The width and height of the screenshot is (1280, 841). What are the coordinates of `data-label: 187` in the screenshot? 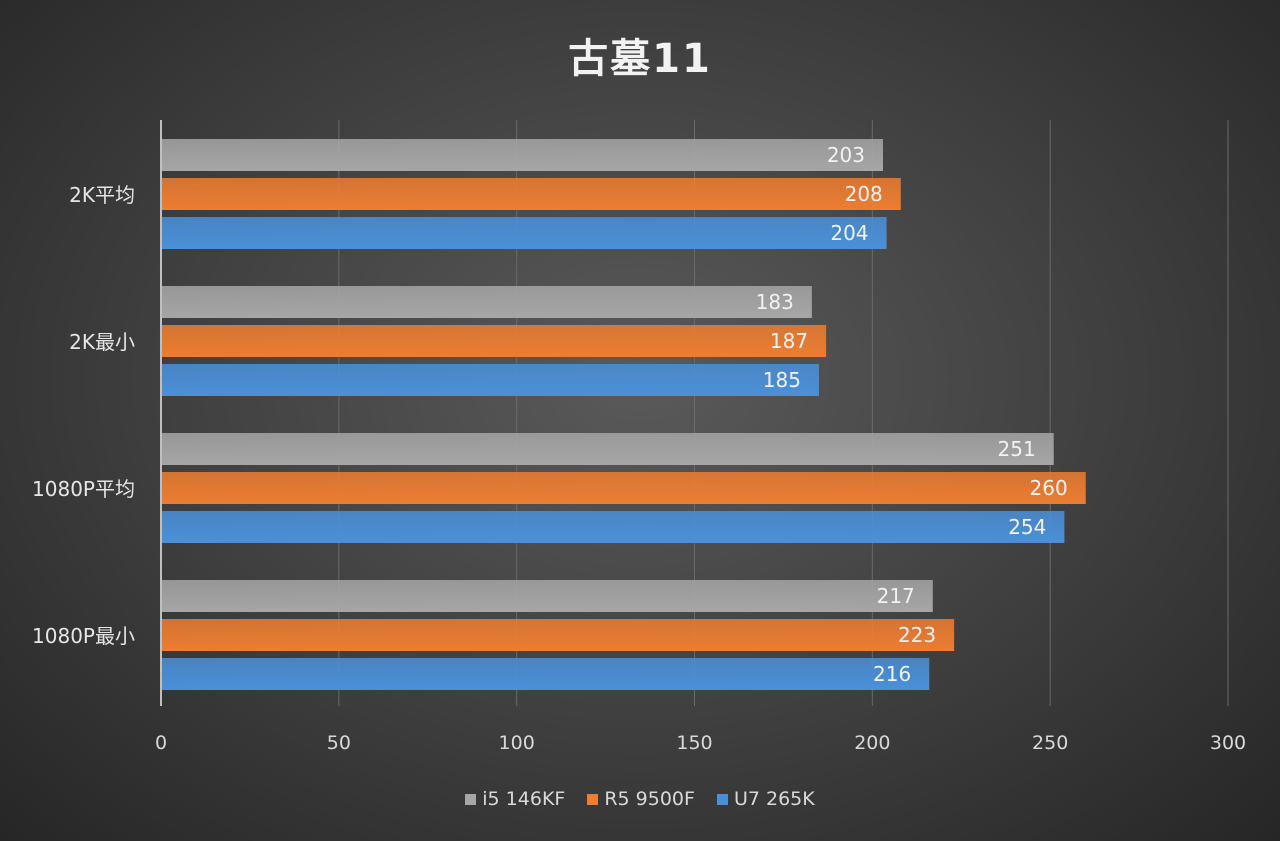 It's located at (789, 341).